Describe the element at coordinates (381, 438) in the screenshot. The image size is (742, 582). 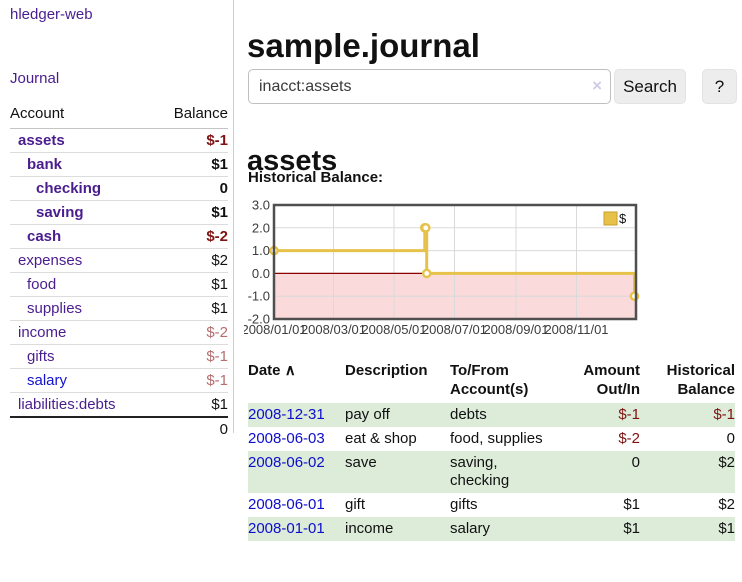
I see `transaction-description: eat & shop` at that location.